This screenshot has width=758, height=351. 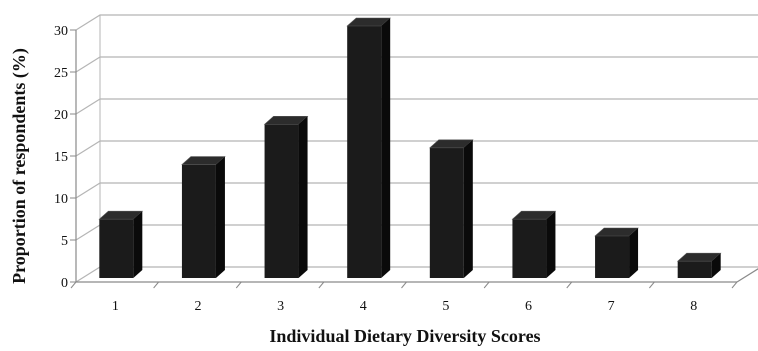 I want to click on x-tick-label: 8, so click(x=693, y=306).